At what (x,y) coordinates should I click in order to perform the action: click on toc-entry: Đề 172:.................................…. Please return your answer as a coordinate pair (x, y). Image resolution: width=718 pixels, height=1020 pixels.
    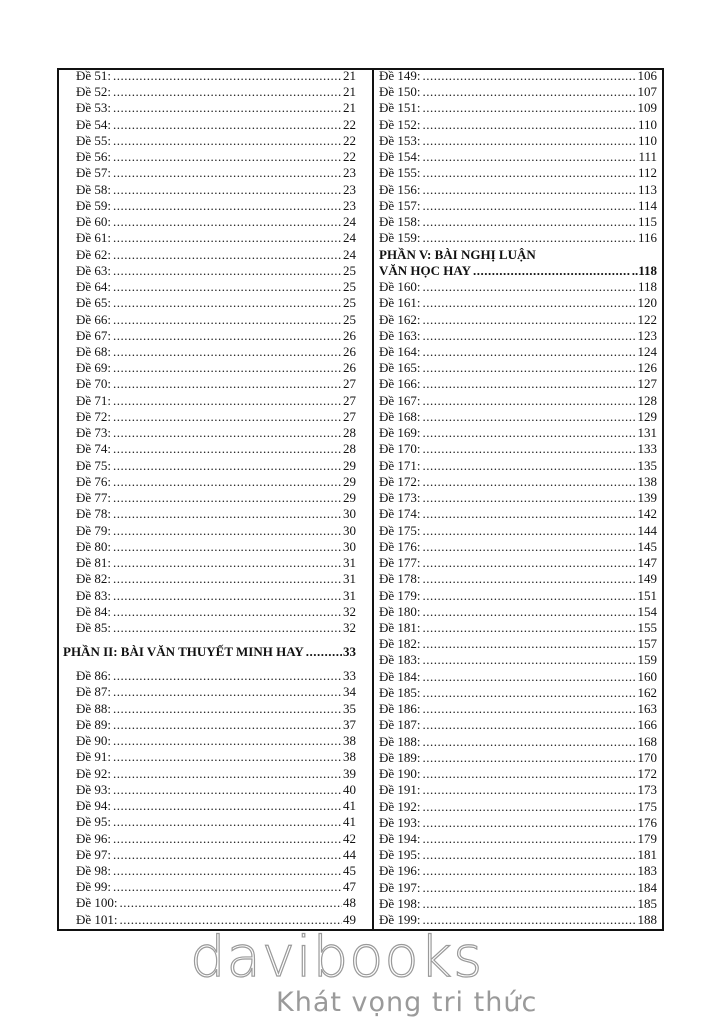
    Looking at the image, I should click on (516, 482).